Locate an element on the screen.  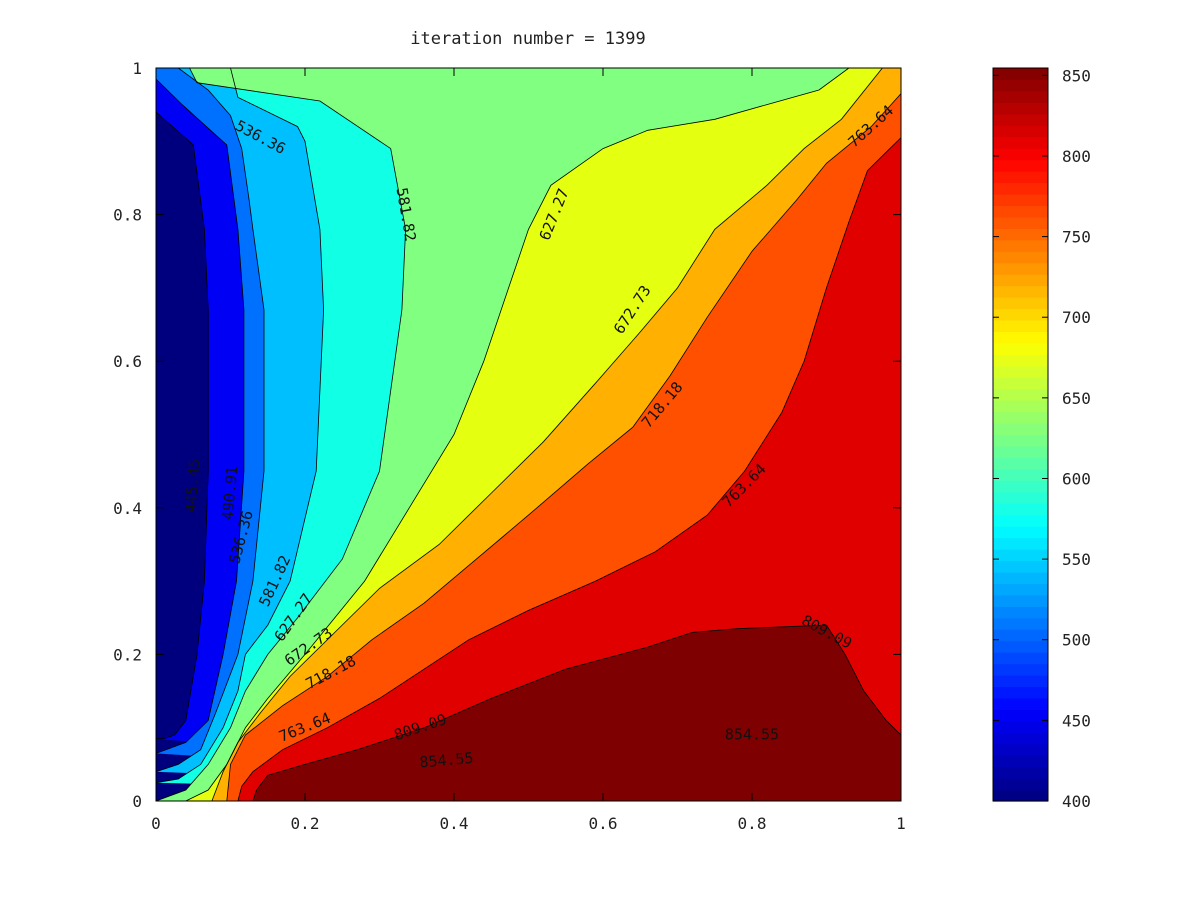
colorbar-tick-label: 700 is located at coordinates (1076, 317).